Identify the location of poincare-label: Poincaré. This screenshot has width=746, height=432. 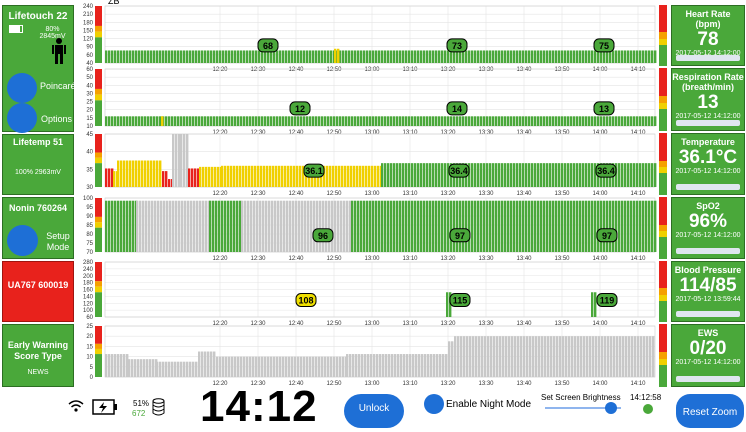
(58, 86).